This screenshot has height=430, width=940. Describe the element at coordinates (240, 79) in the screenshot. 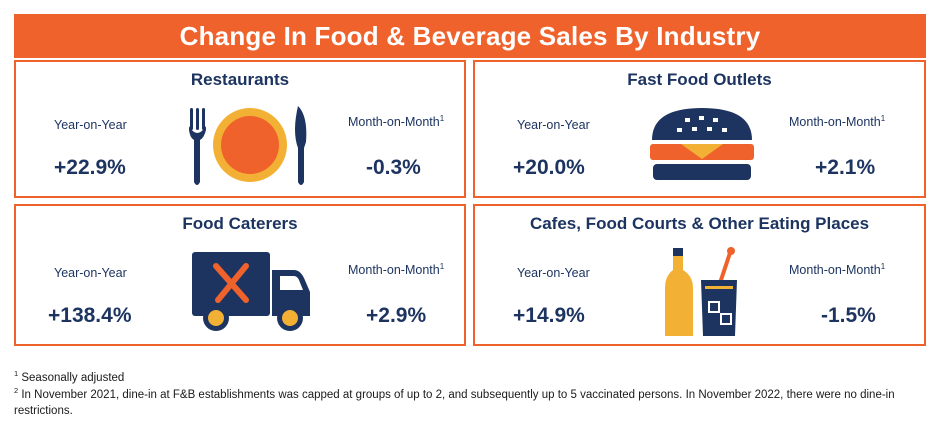

I see `panel-title: Restaurants` at that location.